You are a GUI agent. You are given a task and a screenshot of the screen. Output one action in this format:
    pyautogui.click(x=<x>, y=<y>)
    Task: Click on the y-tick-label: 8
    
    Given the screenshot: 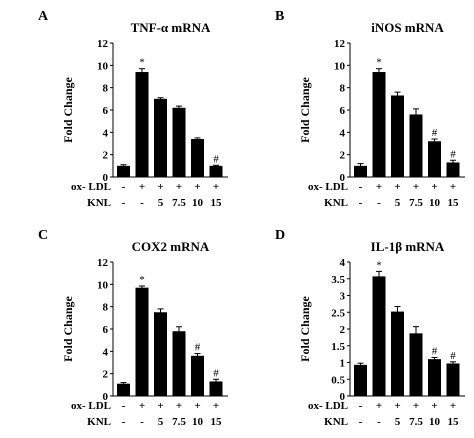 What is the action you would take?
    pyautogui.click(x=106, y=89)
    